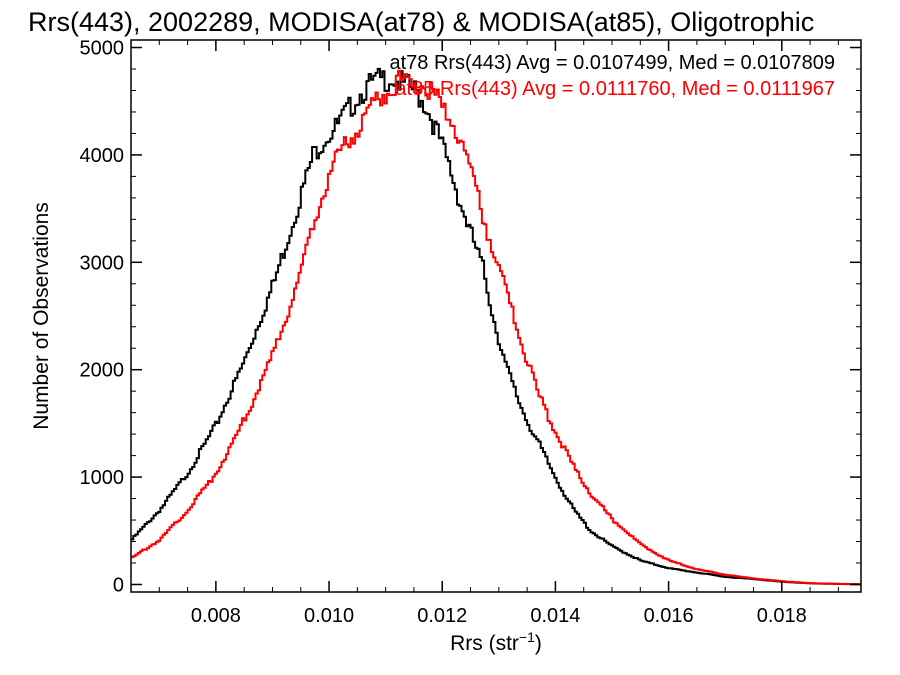  What do you see at coordinates (102, 49) in the screenshot?
I see `y-tick-label: 5000` at bounding box center [102, 49].